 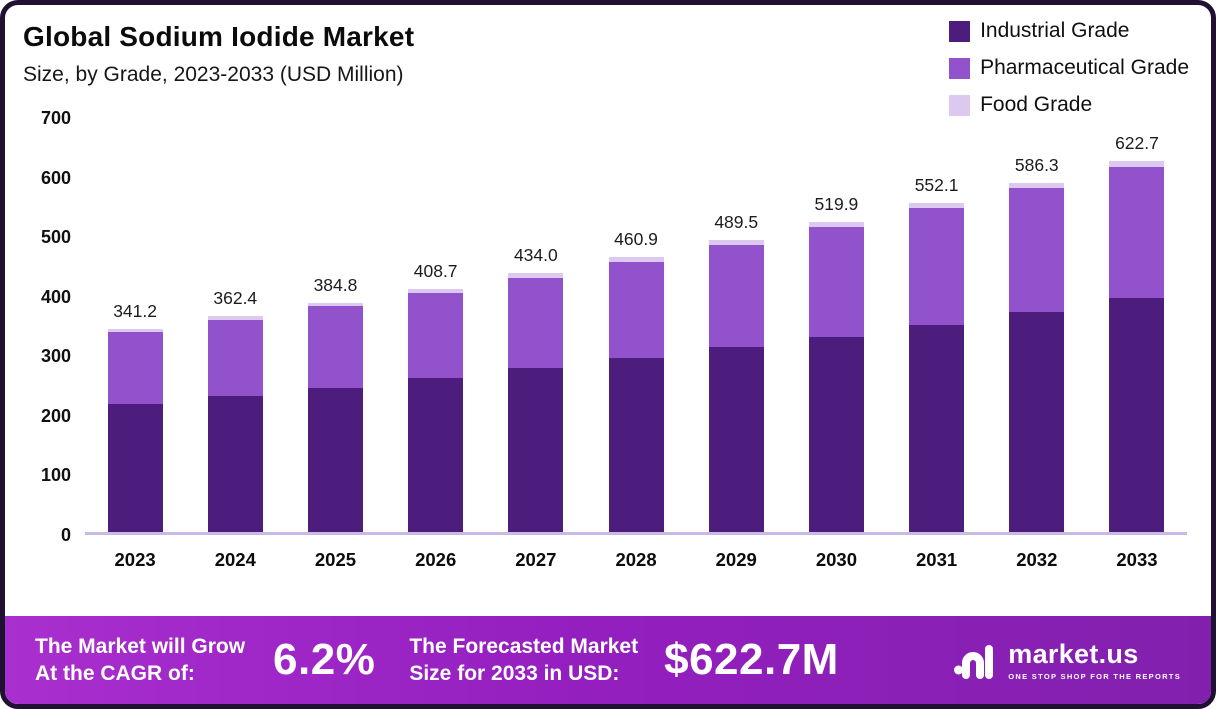 I want to click on y-tick-label: 600, so click(x=55, y=177).